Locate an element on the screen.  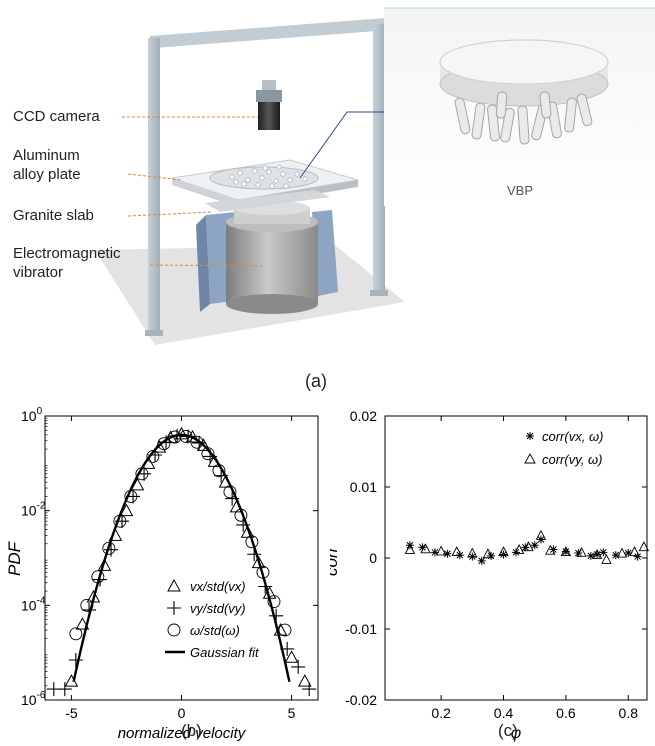
label-plate-line2: alloy plate is located at coordinates (47, 174).